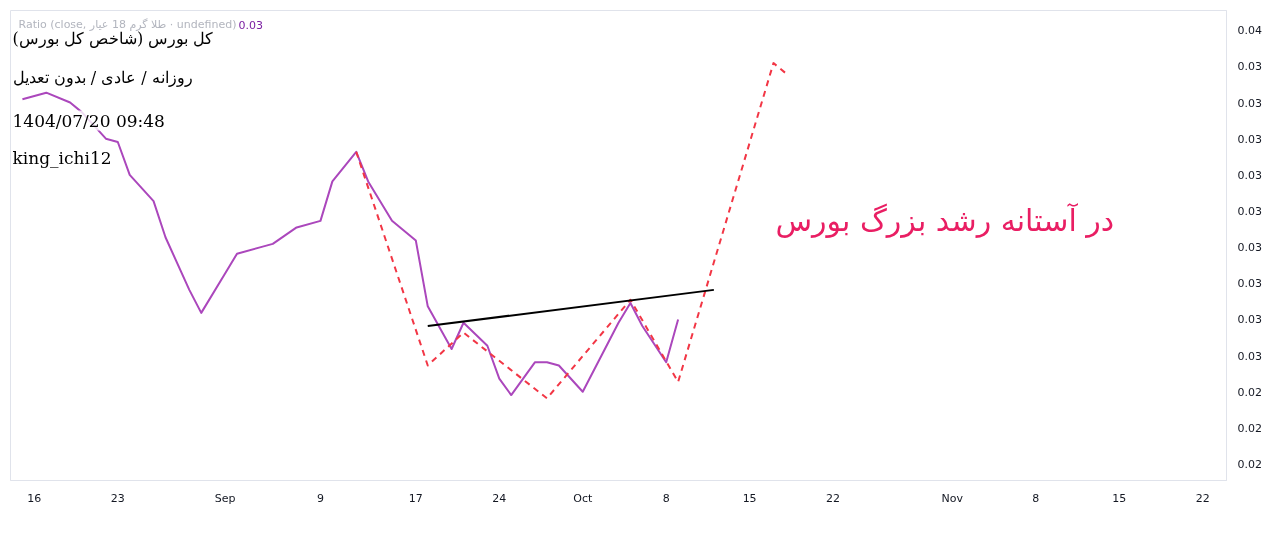 The width and height of the screenshot is (1282, 535). I want to click on x-tick-label: 23, so click(117, 498).